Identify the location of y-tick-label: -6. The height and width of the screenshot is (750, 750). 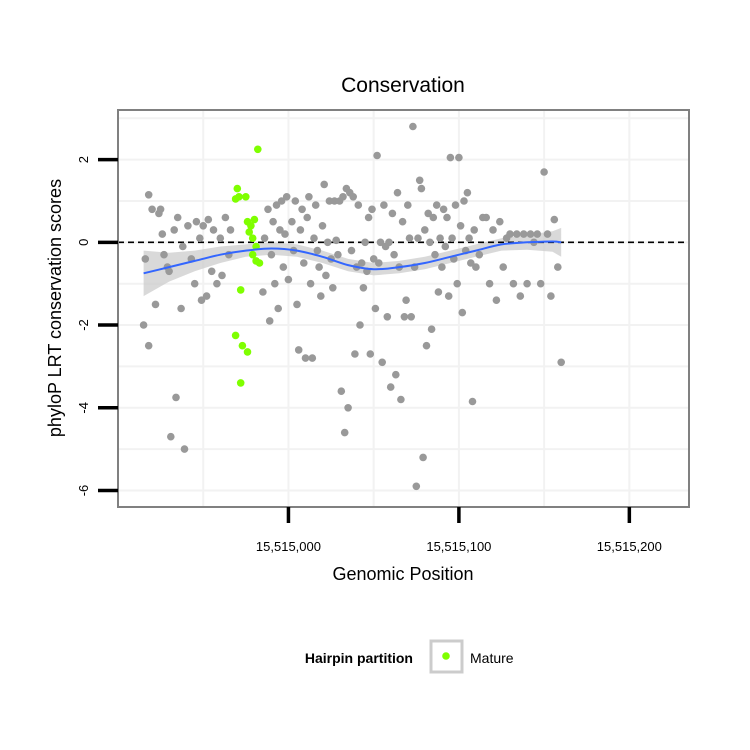
(83, 491).